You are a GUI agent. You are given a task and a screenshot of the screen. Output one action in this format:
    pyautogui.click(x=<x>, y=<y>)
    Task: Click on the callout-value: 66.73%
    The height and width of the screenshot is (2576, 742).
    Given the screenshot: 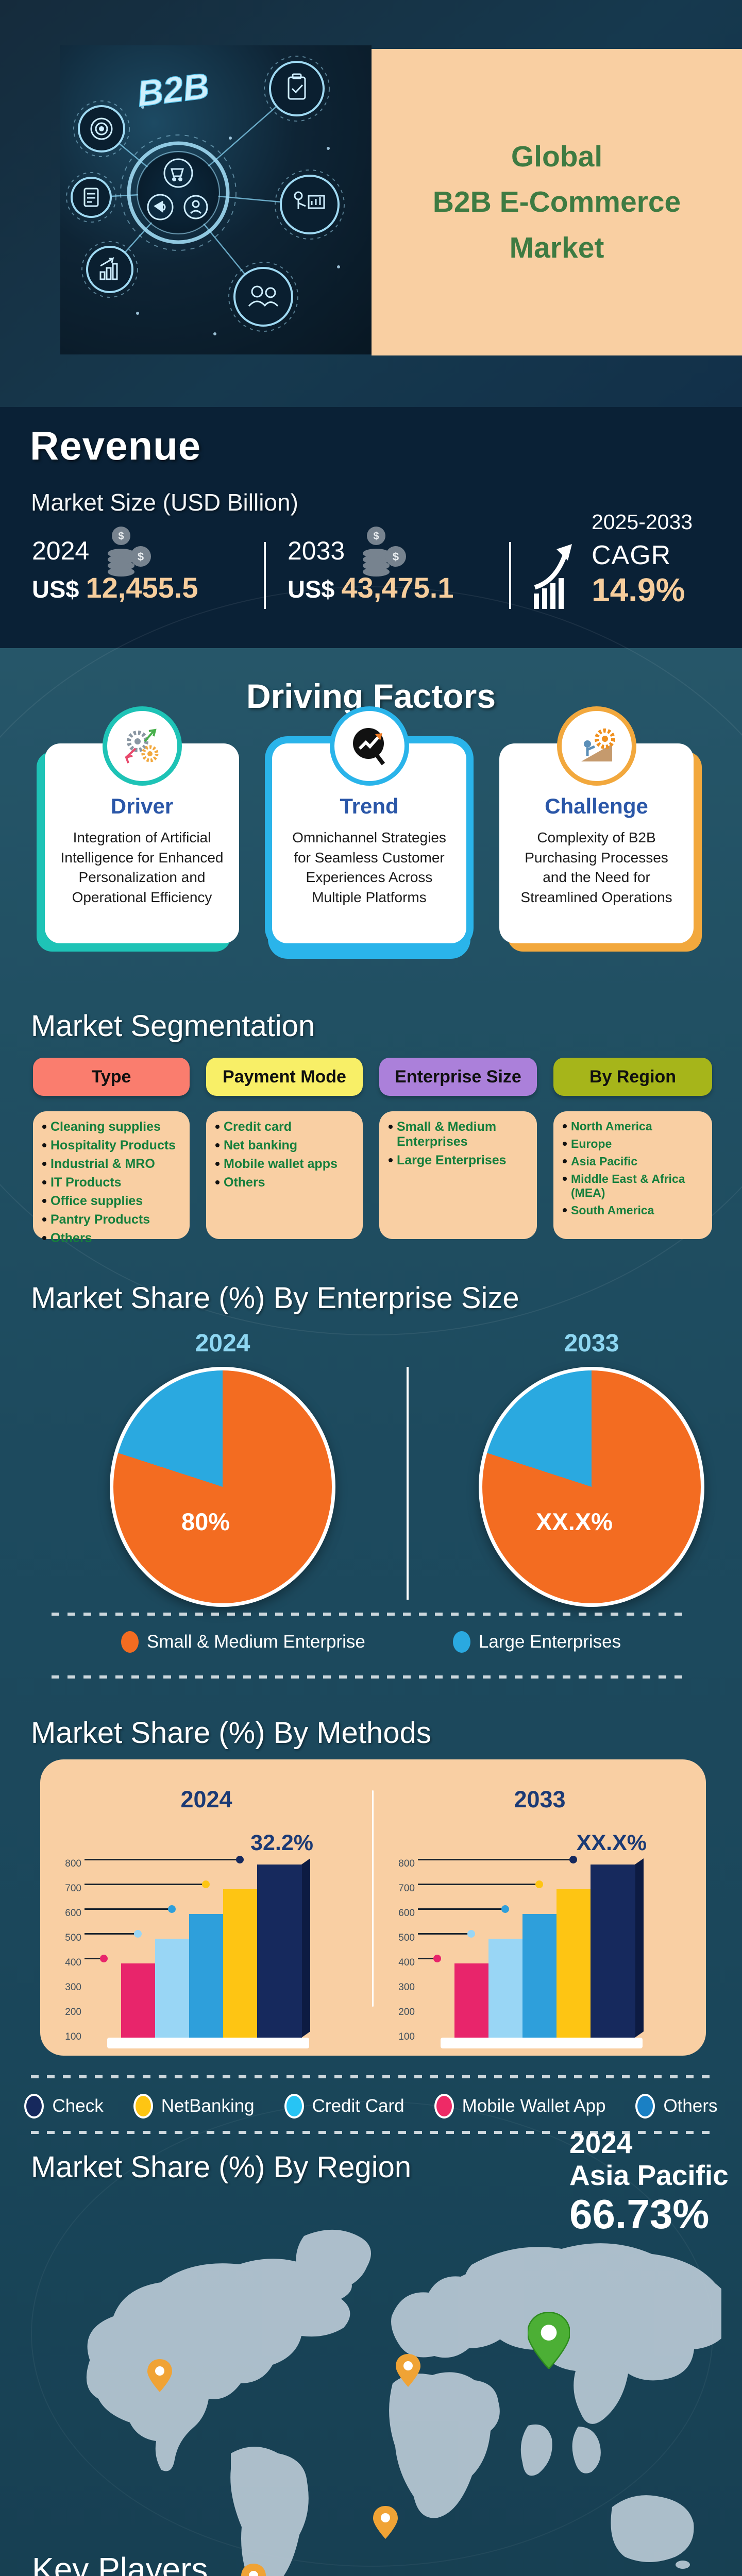 What is the action you would take?
    pyautogui.click(x=639, y=2214)
    